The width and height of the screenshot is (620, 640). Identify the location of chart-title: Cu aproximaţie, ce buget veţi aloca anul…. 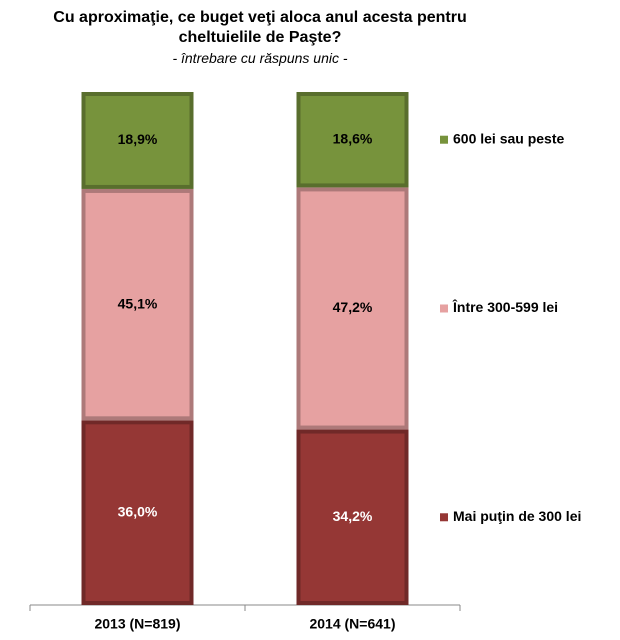
(260, 27).